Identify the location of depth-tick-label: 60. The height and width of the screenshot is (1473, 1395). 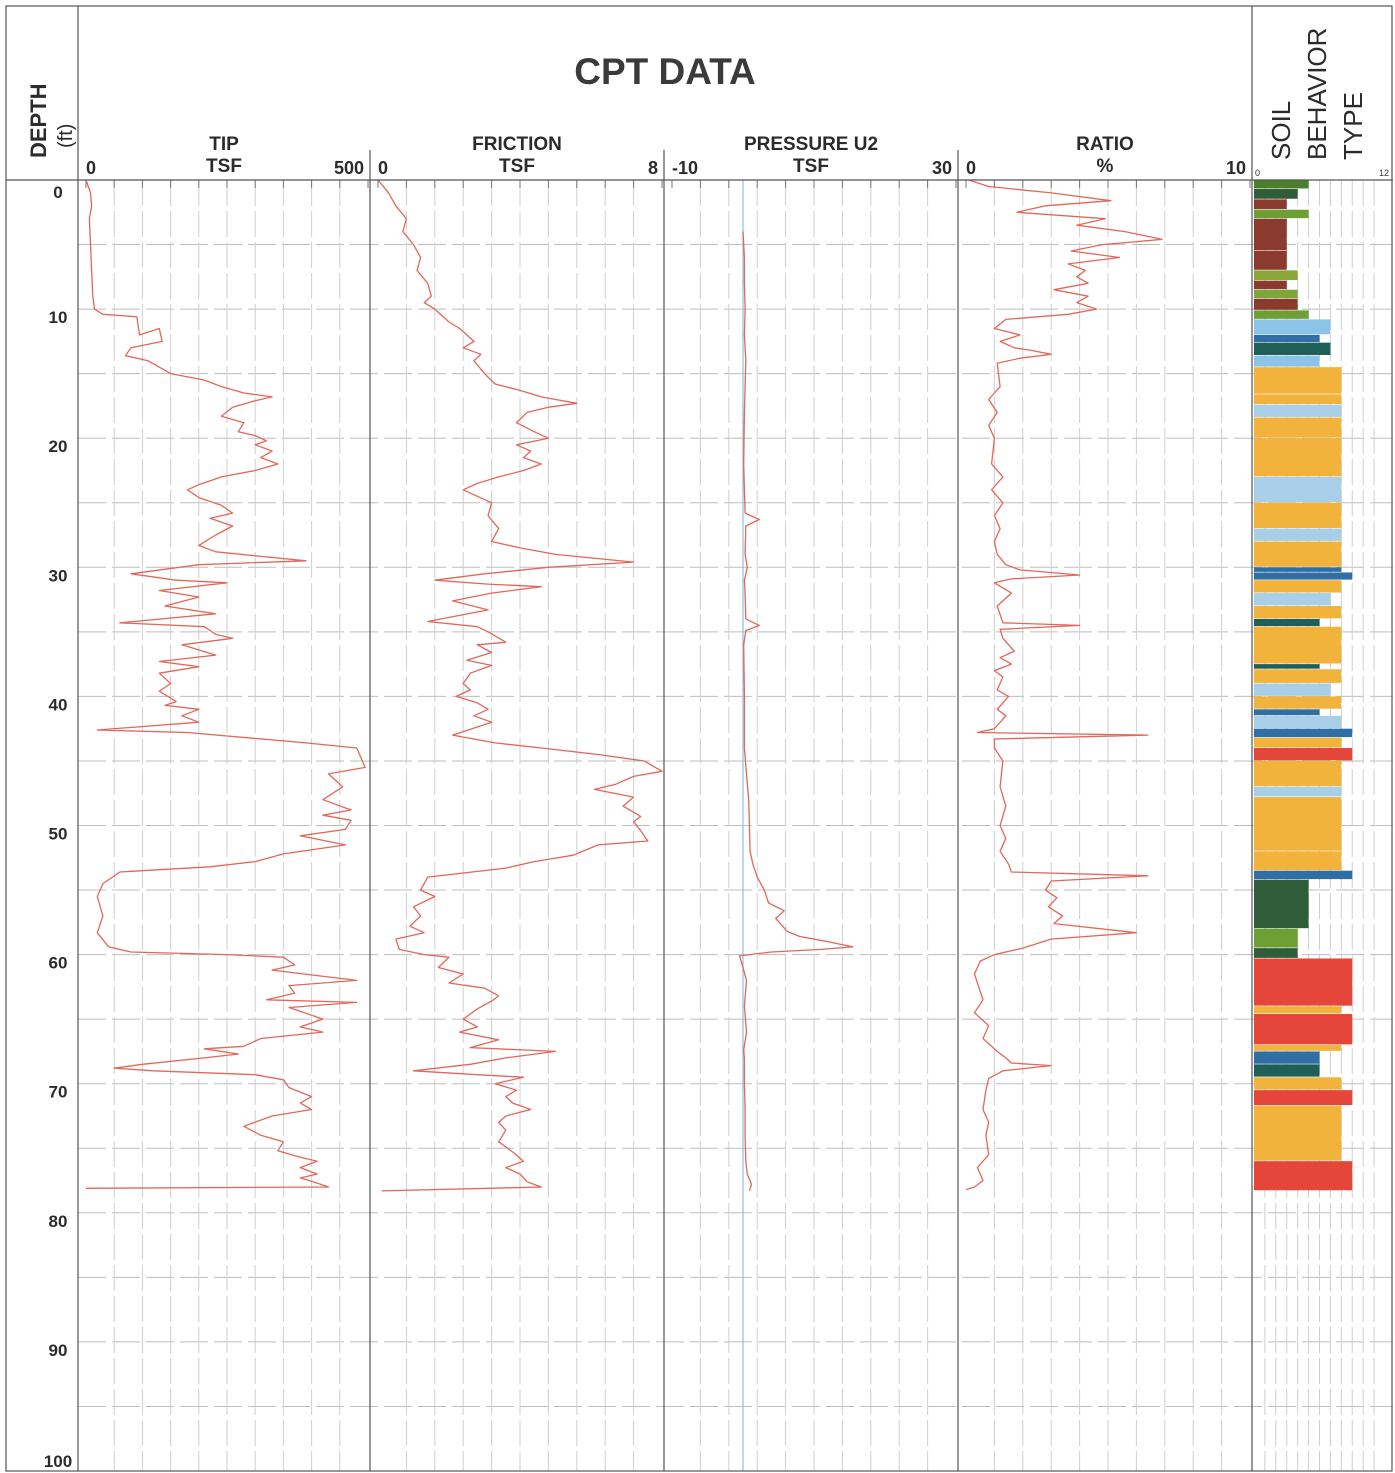
(58, 963).